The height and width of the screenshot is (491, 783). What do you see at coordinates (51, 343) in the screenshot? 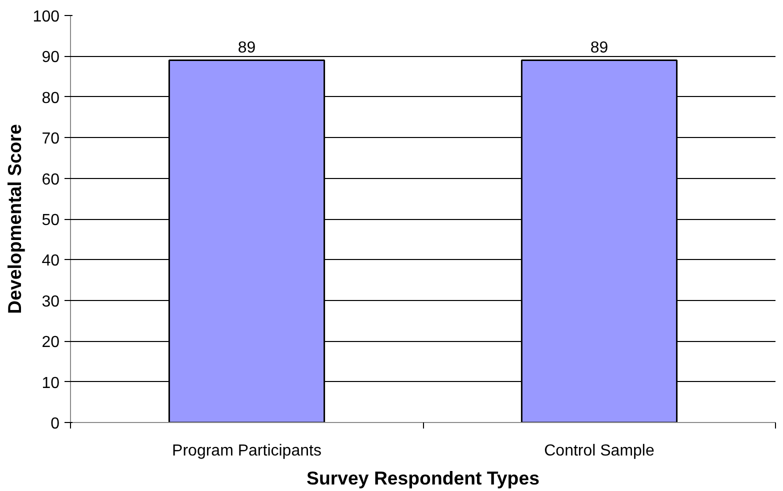
I see `y-tick-label: 20` at bounding box center [51, 343].